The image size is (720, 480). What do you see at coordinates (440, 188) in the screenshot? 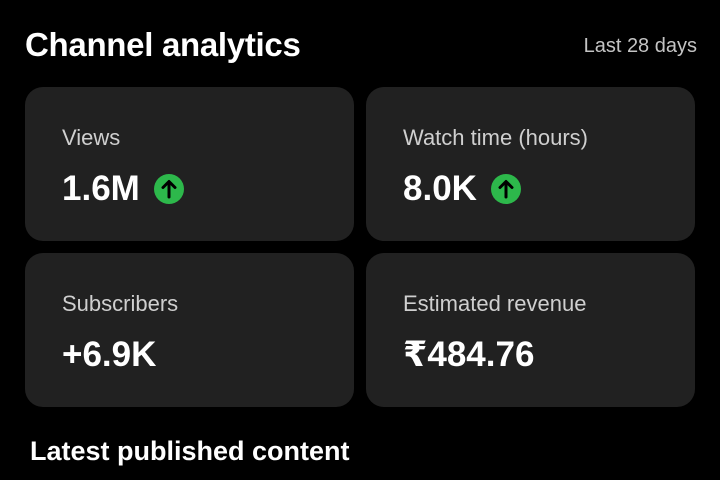
I see `metric-value: 8.0K` at bounding box center [440, 188].